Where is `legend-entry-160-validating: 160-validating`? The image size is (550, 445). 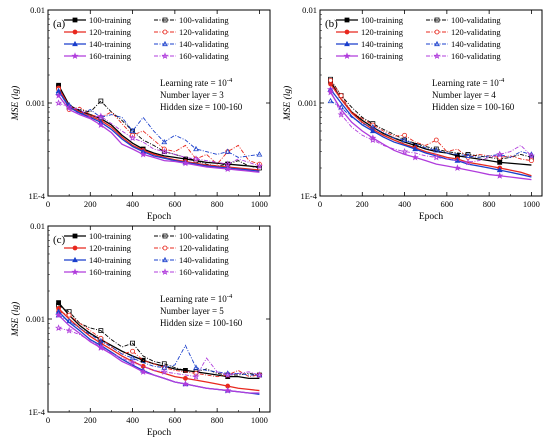 legend-entry-160-validating: 160-validating is located at coordinates (204, 272).